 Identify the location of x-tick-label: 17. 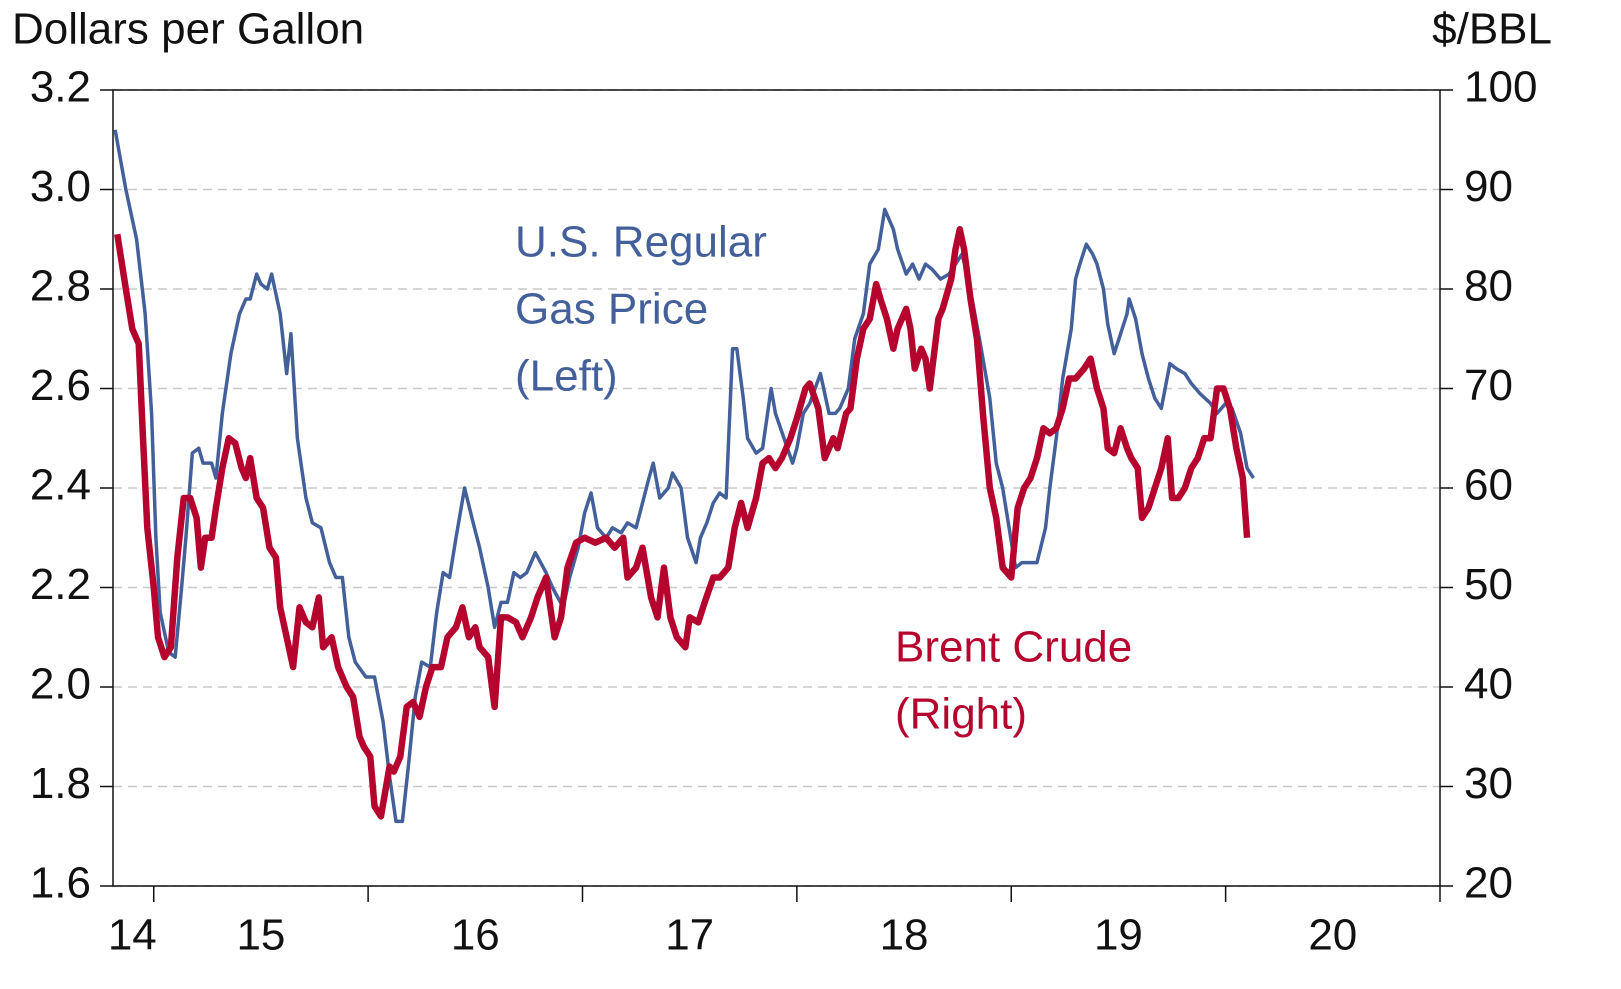
(689, 935).